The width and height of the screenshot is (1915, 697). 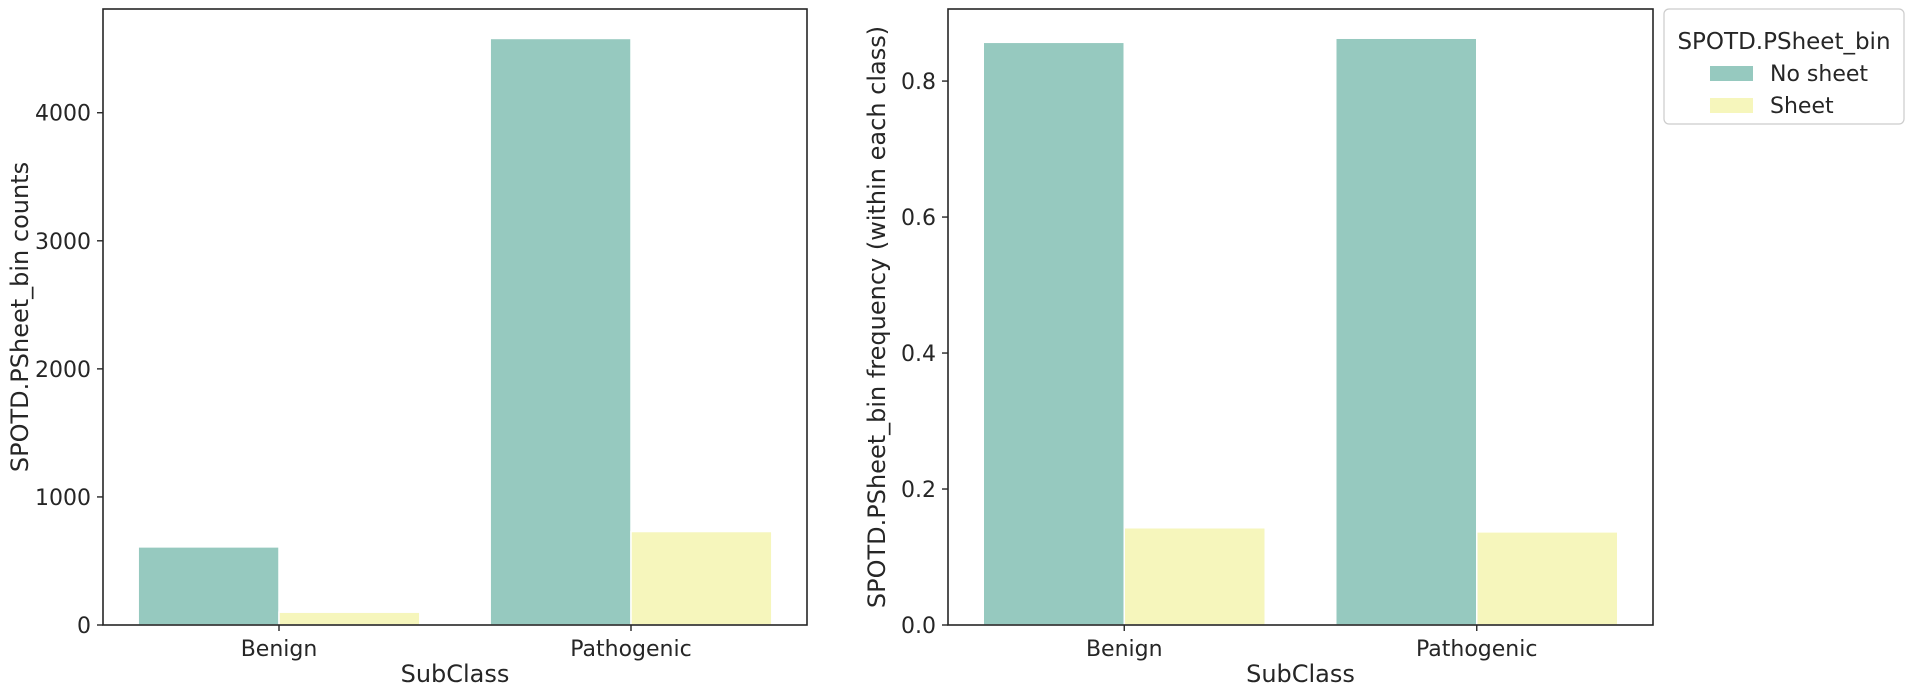 I want to click on y-axis-label: SPOTD.PSheet_bin counts, so click(x=20, y=317).